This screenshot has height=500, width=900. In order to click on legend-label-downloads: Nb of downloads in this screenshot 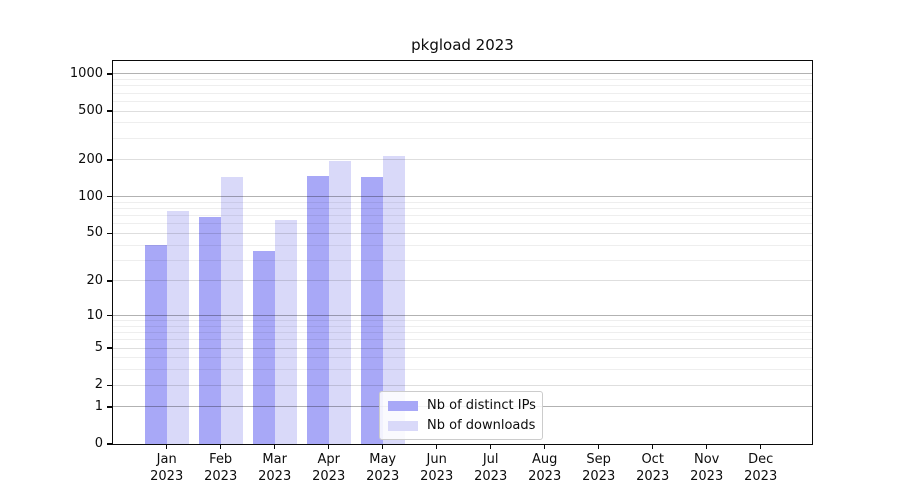, I will do `click(481, 425)`.